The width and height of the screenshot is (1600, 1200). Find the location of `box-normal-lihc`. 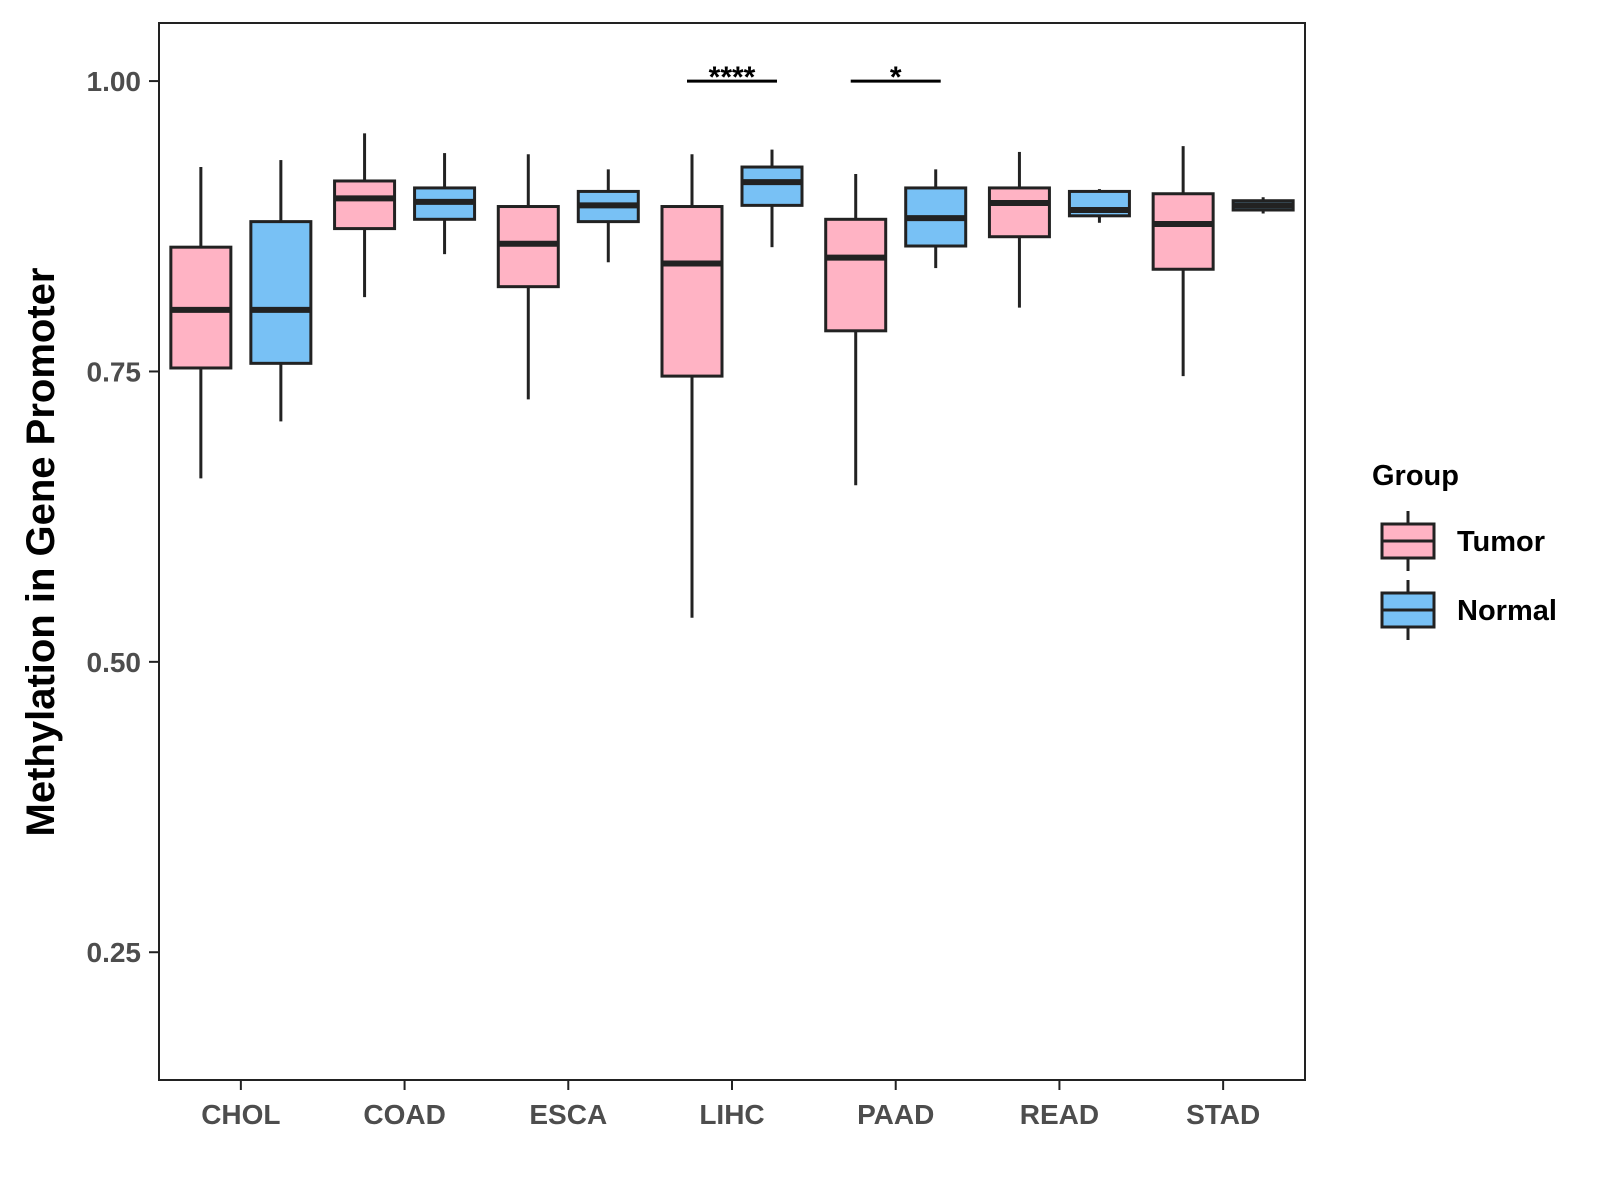

box-normal-lihc is located at coordinates (772, 198).